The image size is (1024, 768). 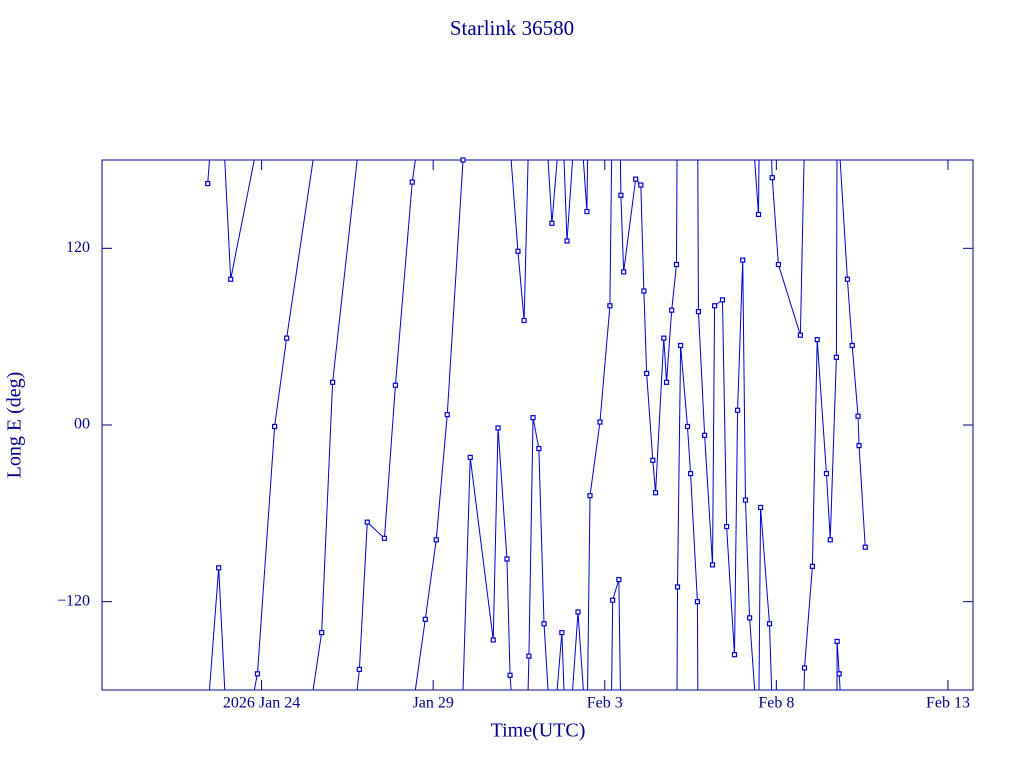 I want to click on x-tick-label: Feb 3, so click(x=605, y=703).